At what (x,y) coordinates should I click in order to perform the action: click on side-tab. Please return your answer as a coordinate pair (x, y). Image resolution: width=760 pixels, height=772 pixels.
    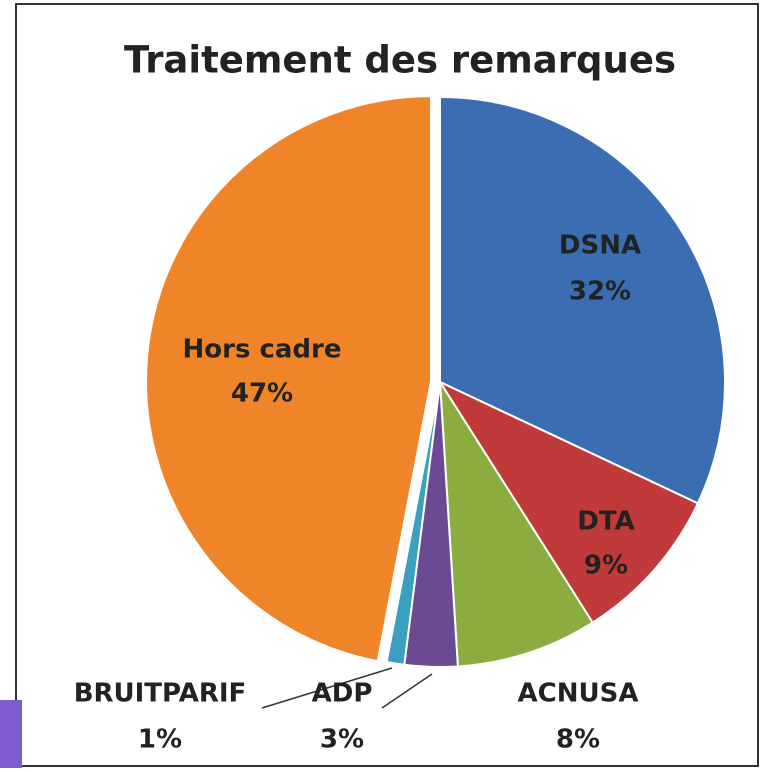
    Looking at the image, I should click on (11, 734).